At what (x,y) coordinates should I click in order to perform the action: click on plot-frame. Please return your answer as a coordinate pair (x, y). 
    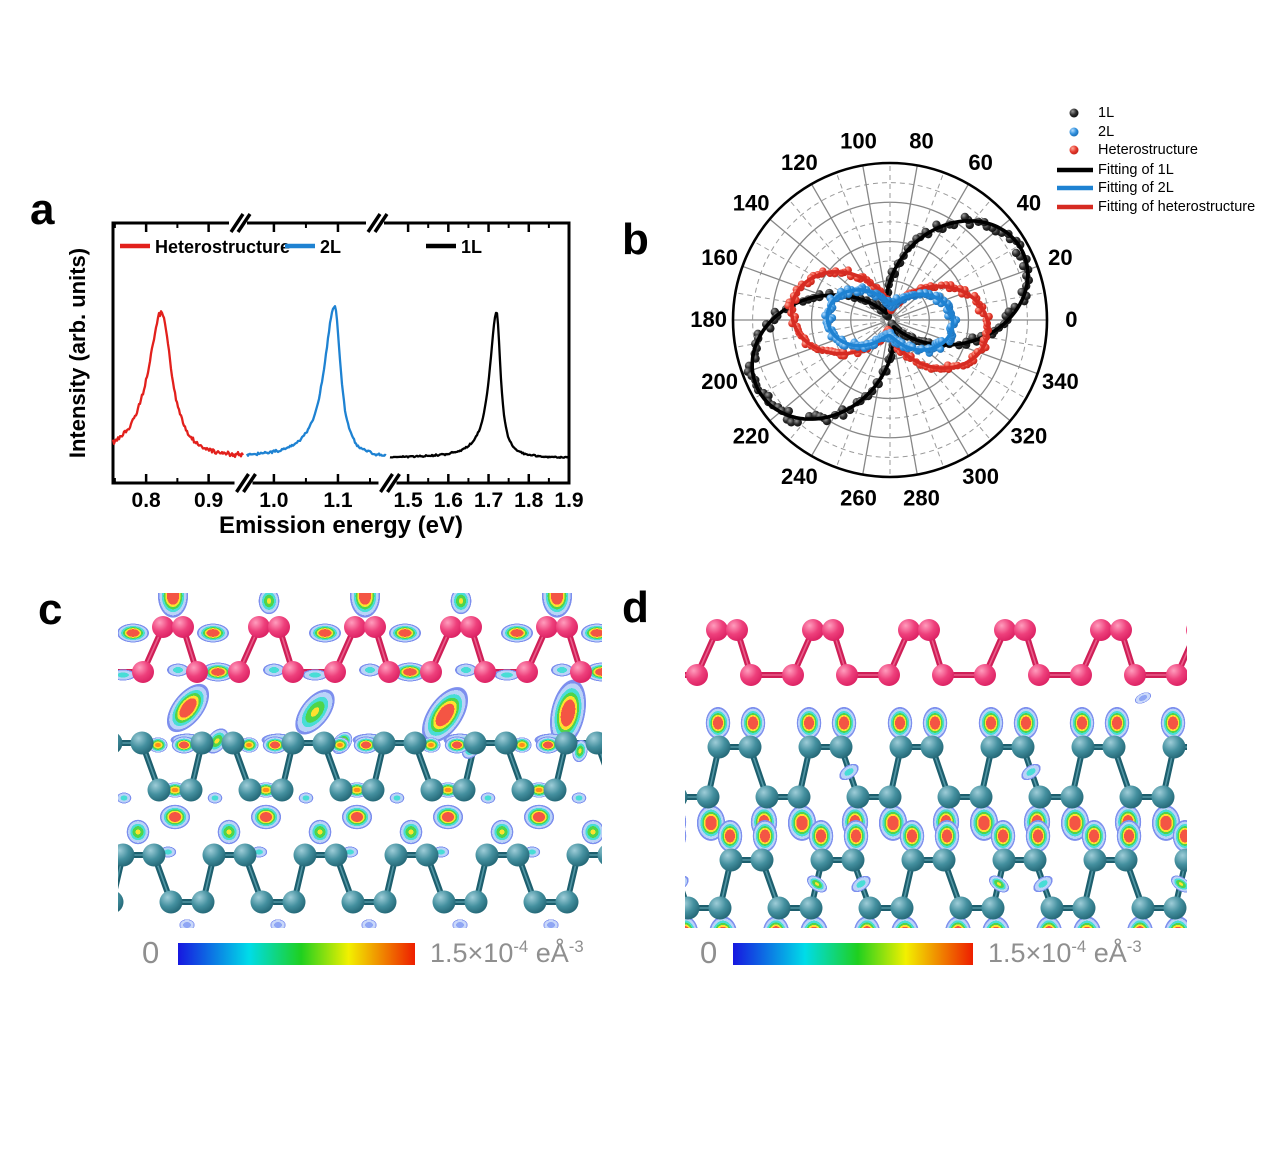
    Looking at the image, I should click on (341, 353).